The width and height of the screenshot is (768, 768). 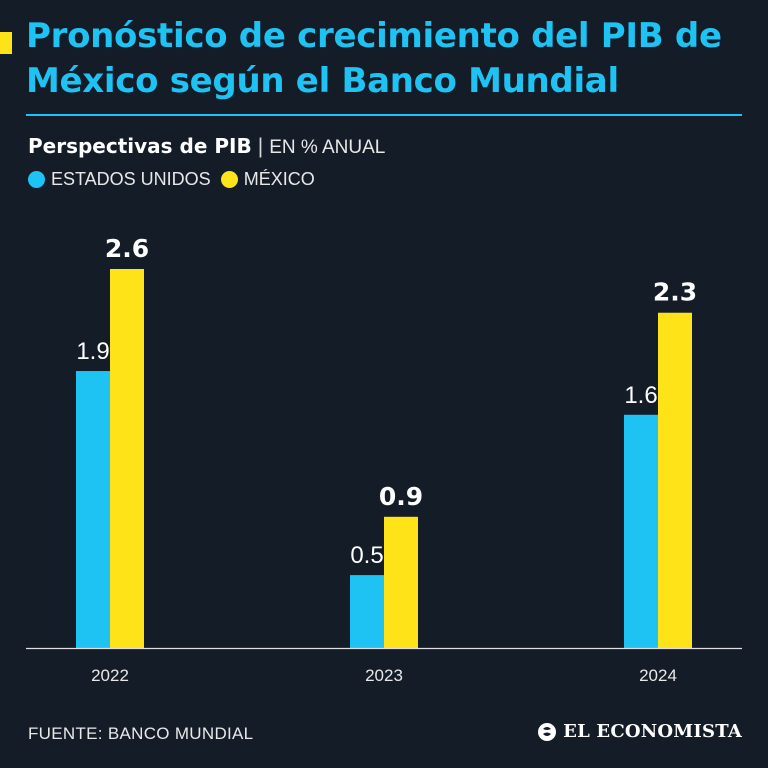 What do you see at coordinates (641, 531) in the screenshot?
I see `bar-usa-2024` at bounding box center [641, 531].